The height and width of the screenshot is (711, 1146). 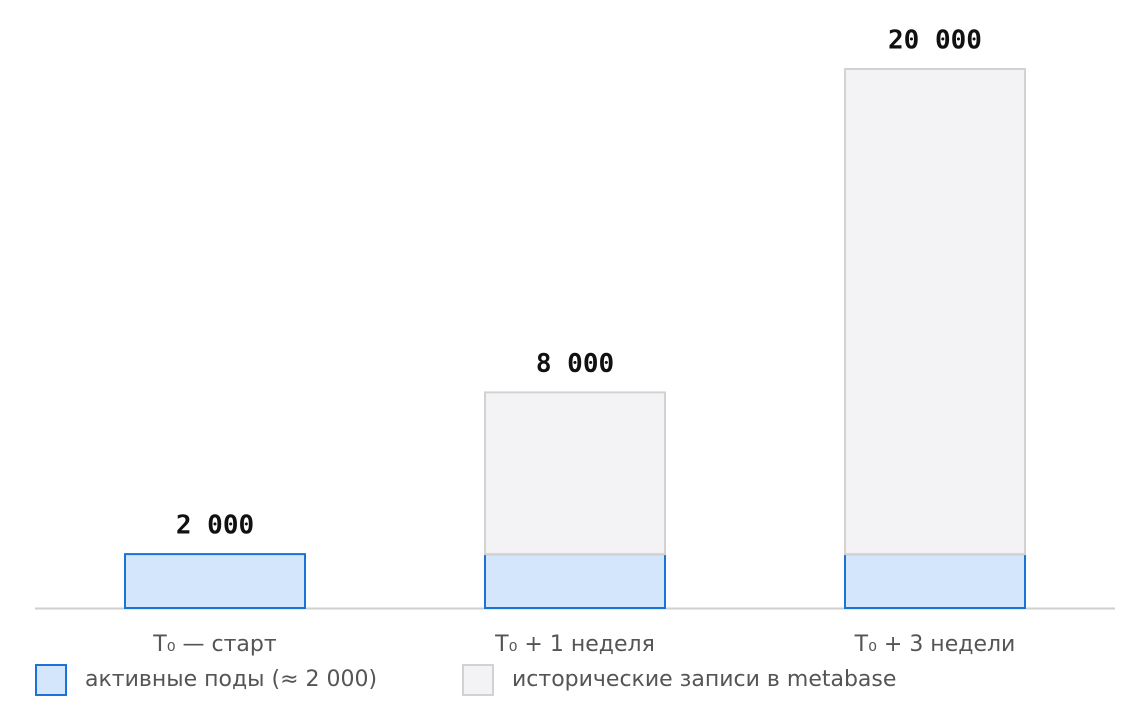 What do you see at coordinates (214, 644) in the screenshot?
I see `x-tick-label: T₀ — старт` at bounding box center [214, 644].